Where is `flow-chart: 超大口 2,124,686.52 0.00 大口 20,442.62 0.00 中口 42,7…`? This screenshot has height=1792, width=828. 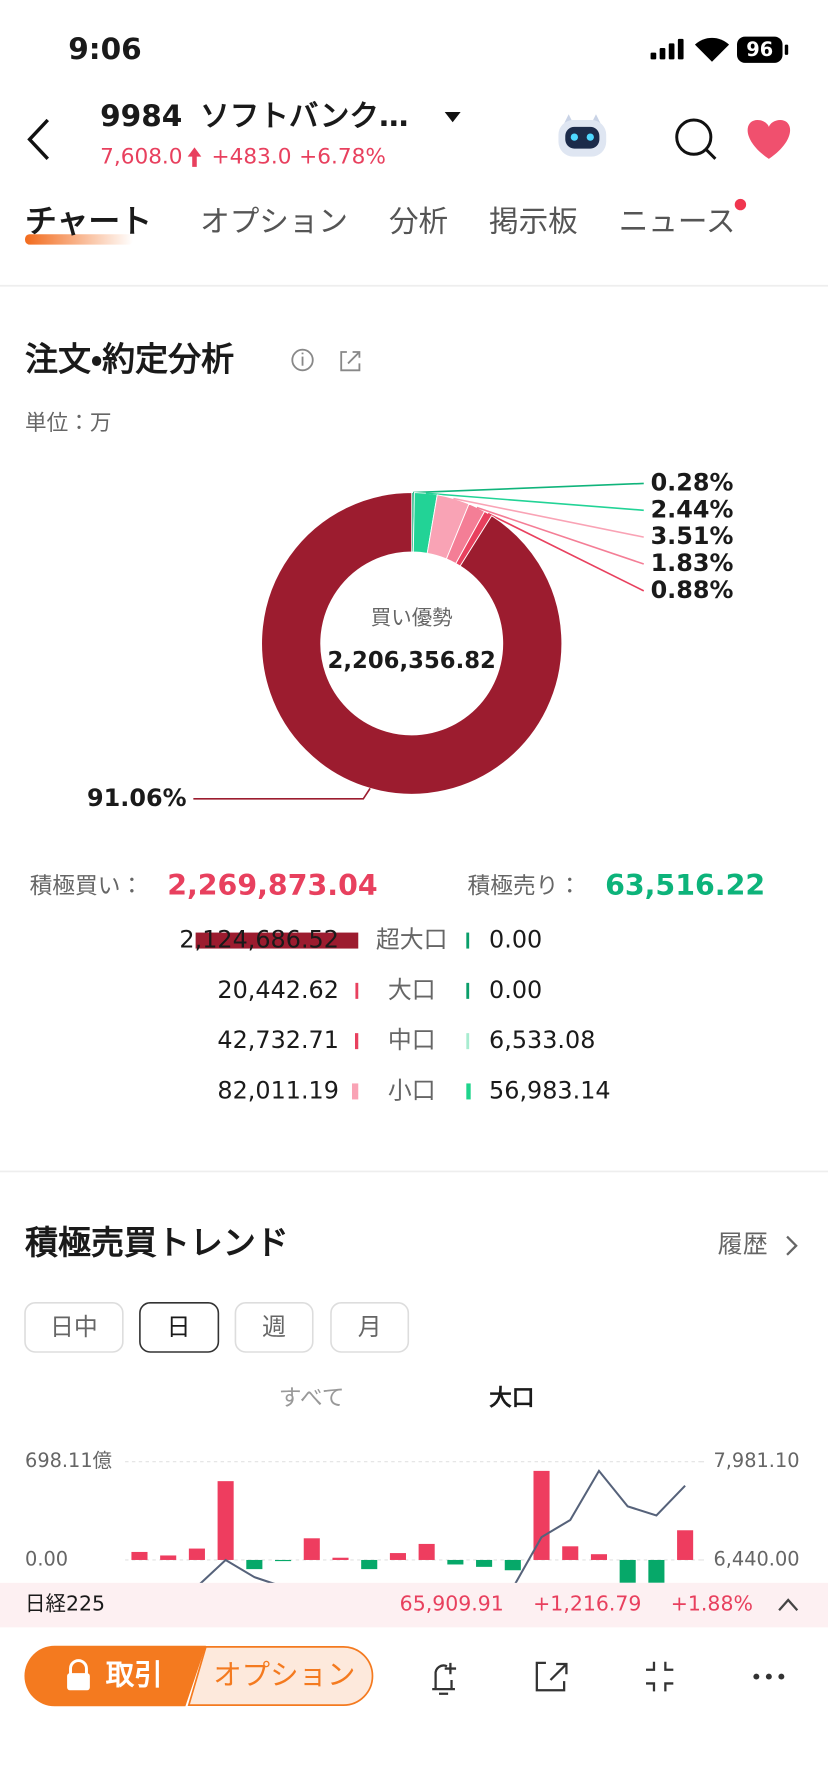
flow-chart: 超大口 2,124,686.52 0.00 大口 20,442.62 0.00 中口 42,7… is located at coordinates (394, 1015).